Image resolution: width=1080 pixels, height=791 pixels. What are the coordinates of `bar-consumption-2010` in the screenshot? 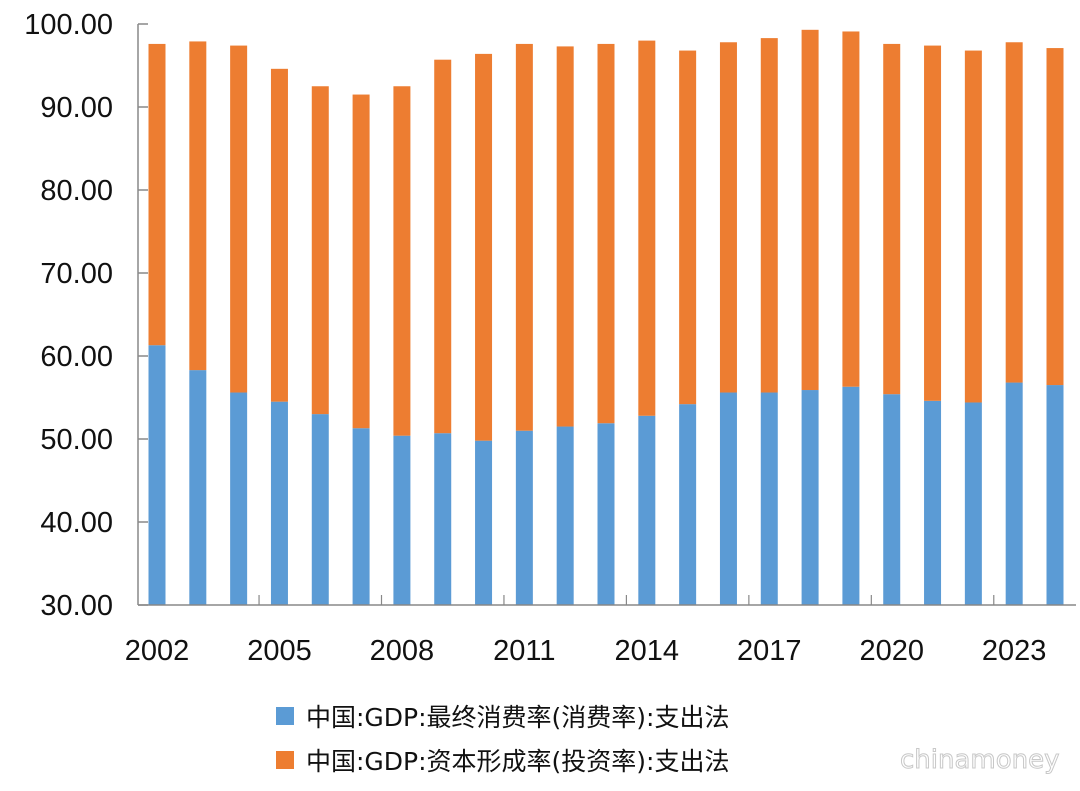 It's located at (484, 522).